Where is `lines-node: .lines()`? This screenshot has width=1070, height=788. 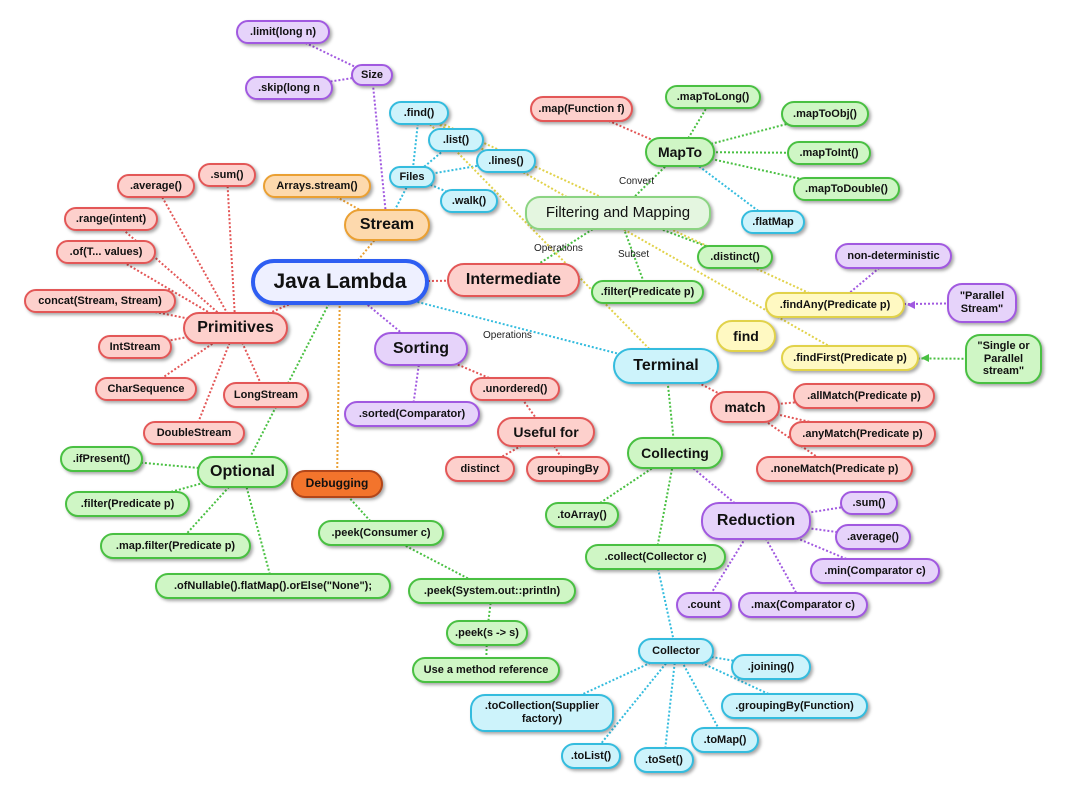
lines-node: .lines() is located at coordinates (506, 161).